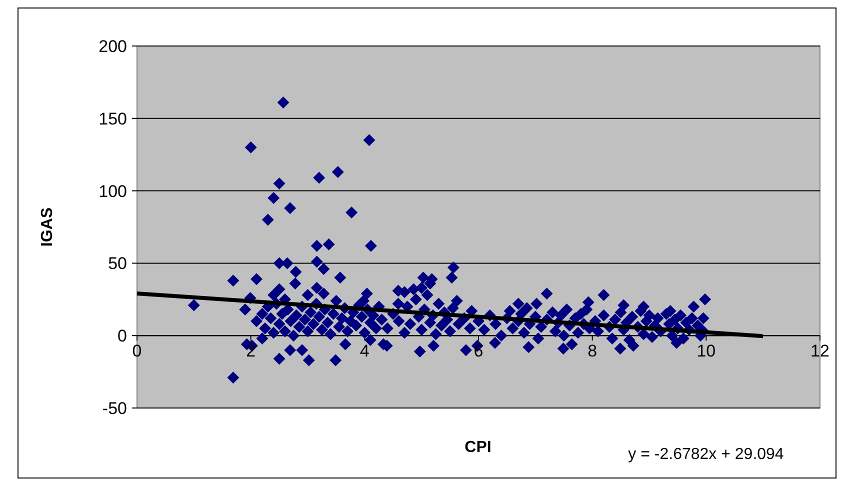 This screenshot has width=844, height=482. I want to click on y-tick-label: 150, so click(112, 118).